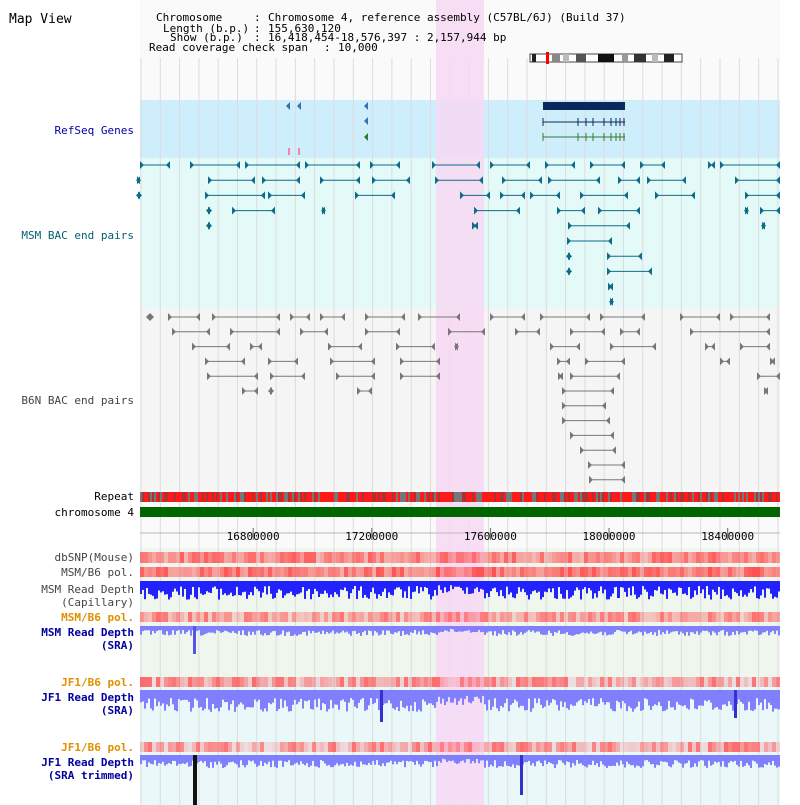  What do you see at coordinates (606, 58) in the screenshot?
I see `chromosome-ideogram` at bounding box center [606, 58].